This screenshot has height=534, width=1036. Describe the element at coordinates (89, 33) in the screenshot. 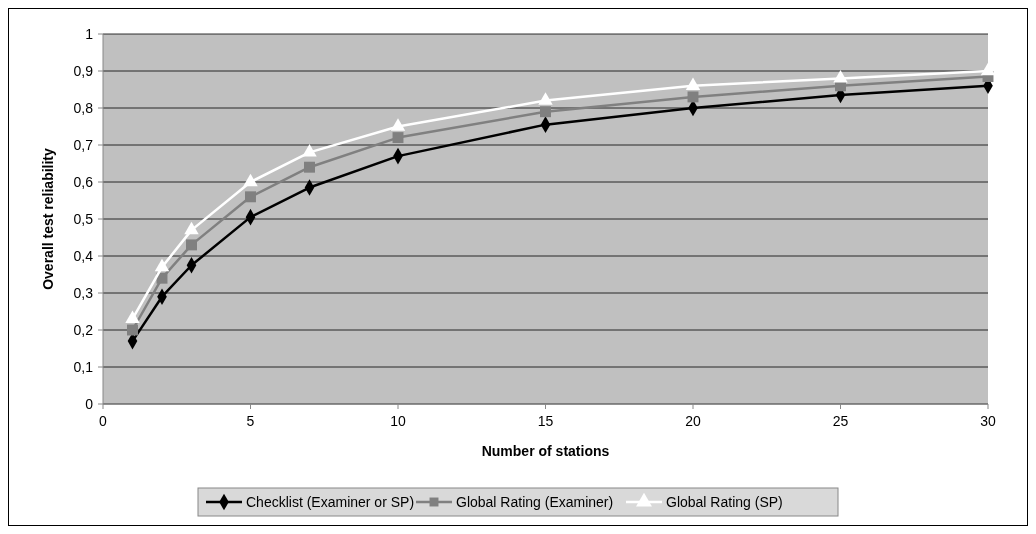

I see `y-tick-label: 1` at that location.